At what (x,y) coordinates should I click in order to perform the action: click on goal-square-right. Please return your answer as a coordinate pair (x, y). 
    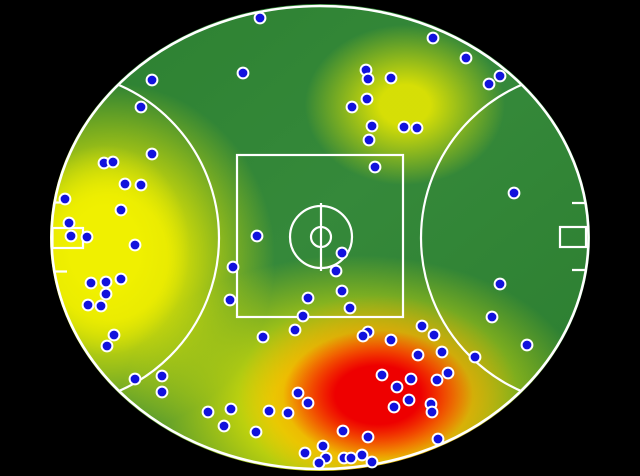
    Looking at the image, I should click on (573, 237).